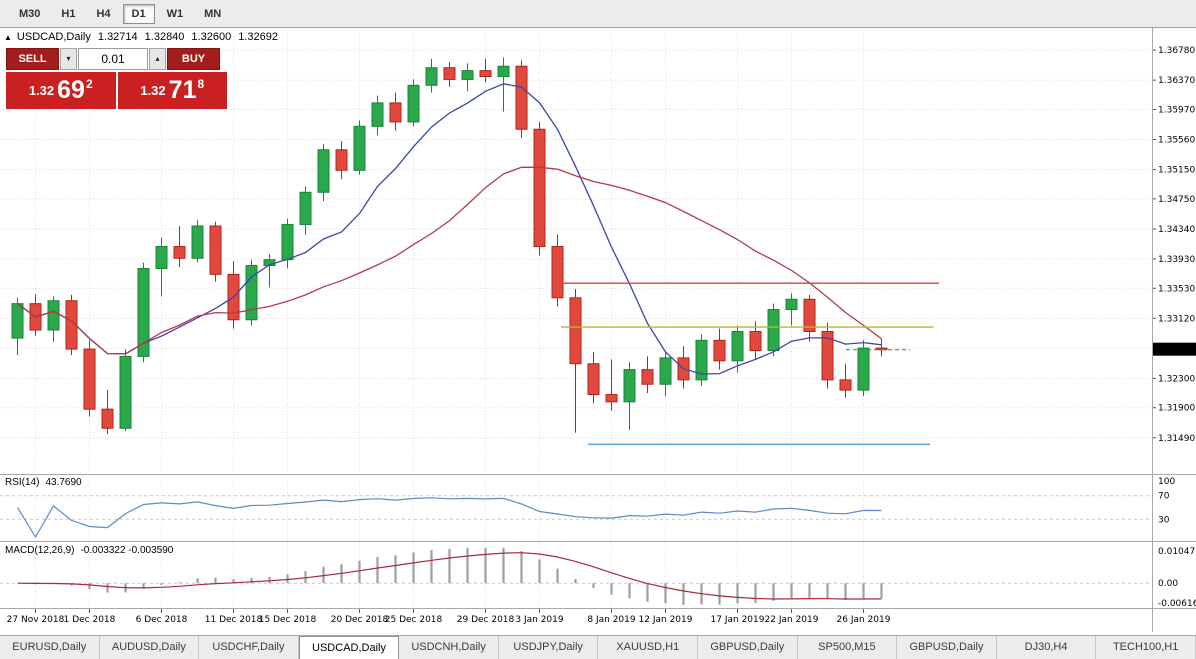 The width and height of the screenshot is (1196, 659). What do you see at coordinates (138, 13) in the screenshot?
I see `timeframe-button-D1: D1` at bounding box center [138, 13].